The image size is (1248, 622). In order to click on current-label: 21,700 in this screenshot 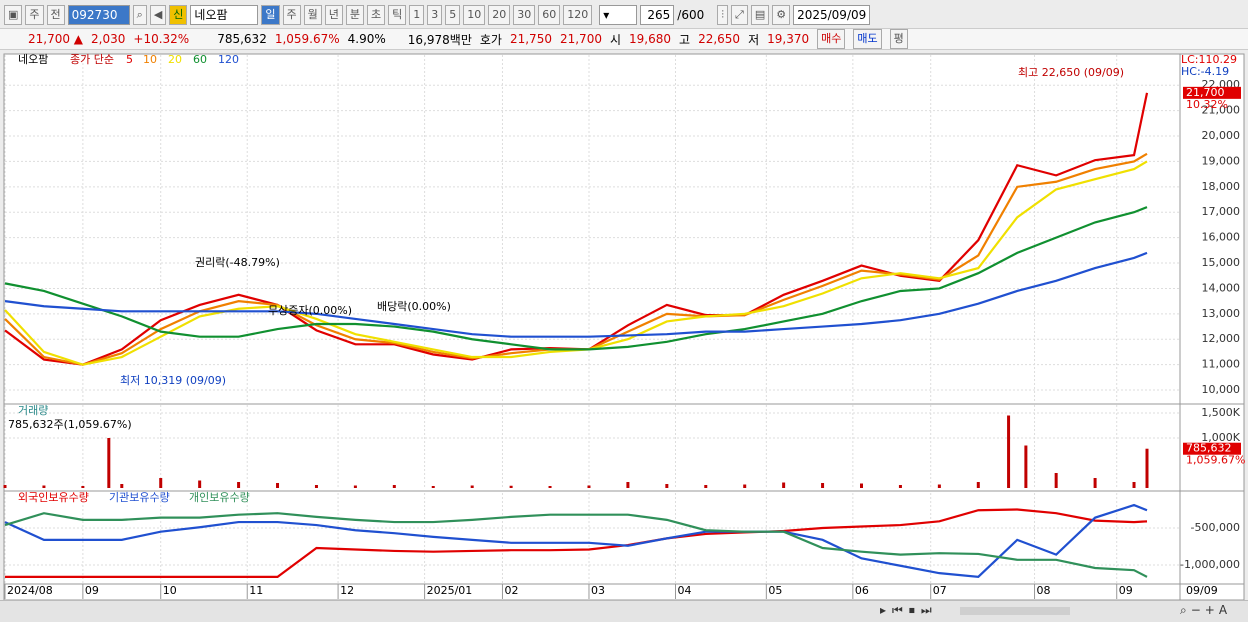, I will do `click(1205, 92)`.